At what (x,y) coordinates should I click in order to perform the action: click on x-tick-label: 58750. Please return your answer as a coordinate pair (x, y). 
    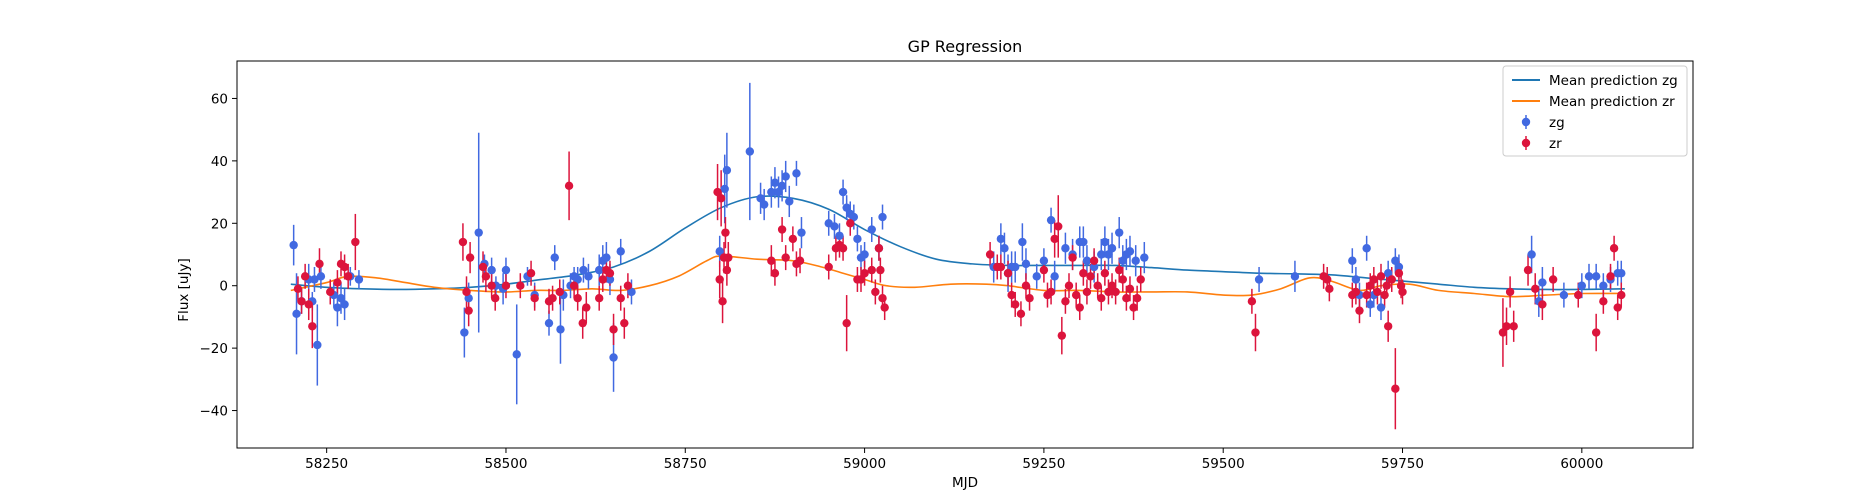
    Looking at the image, I should click on (685, 464).